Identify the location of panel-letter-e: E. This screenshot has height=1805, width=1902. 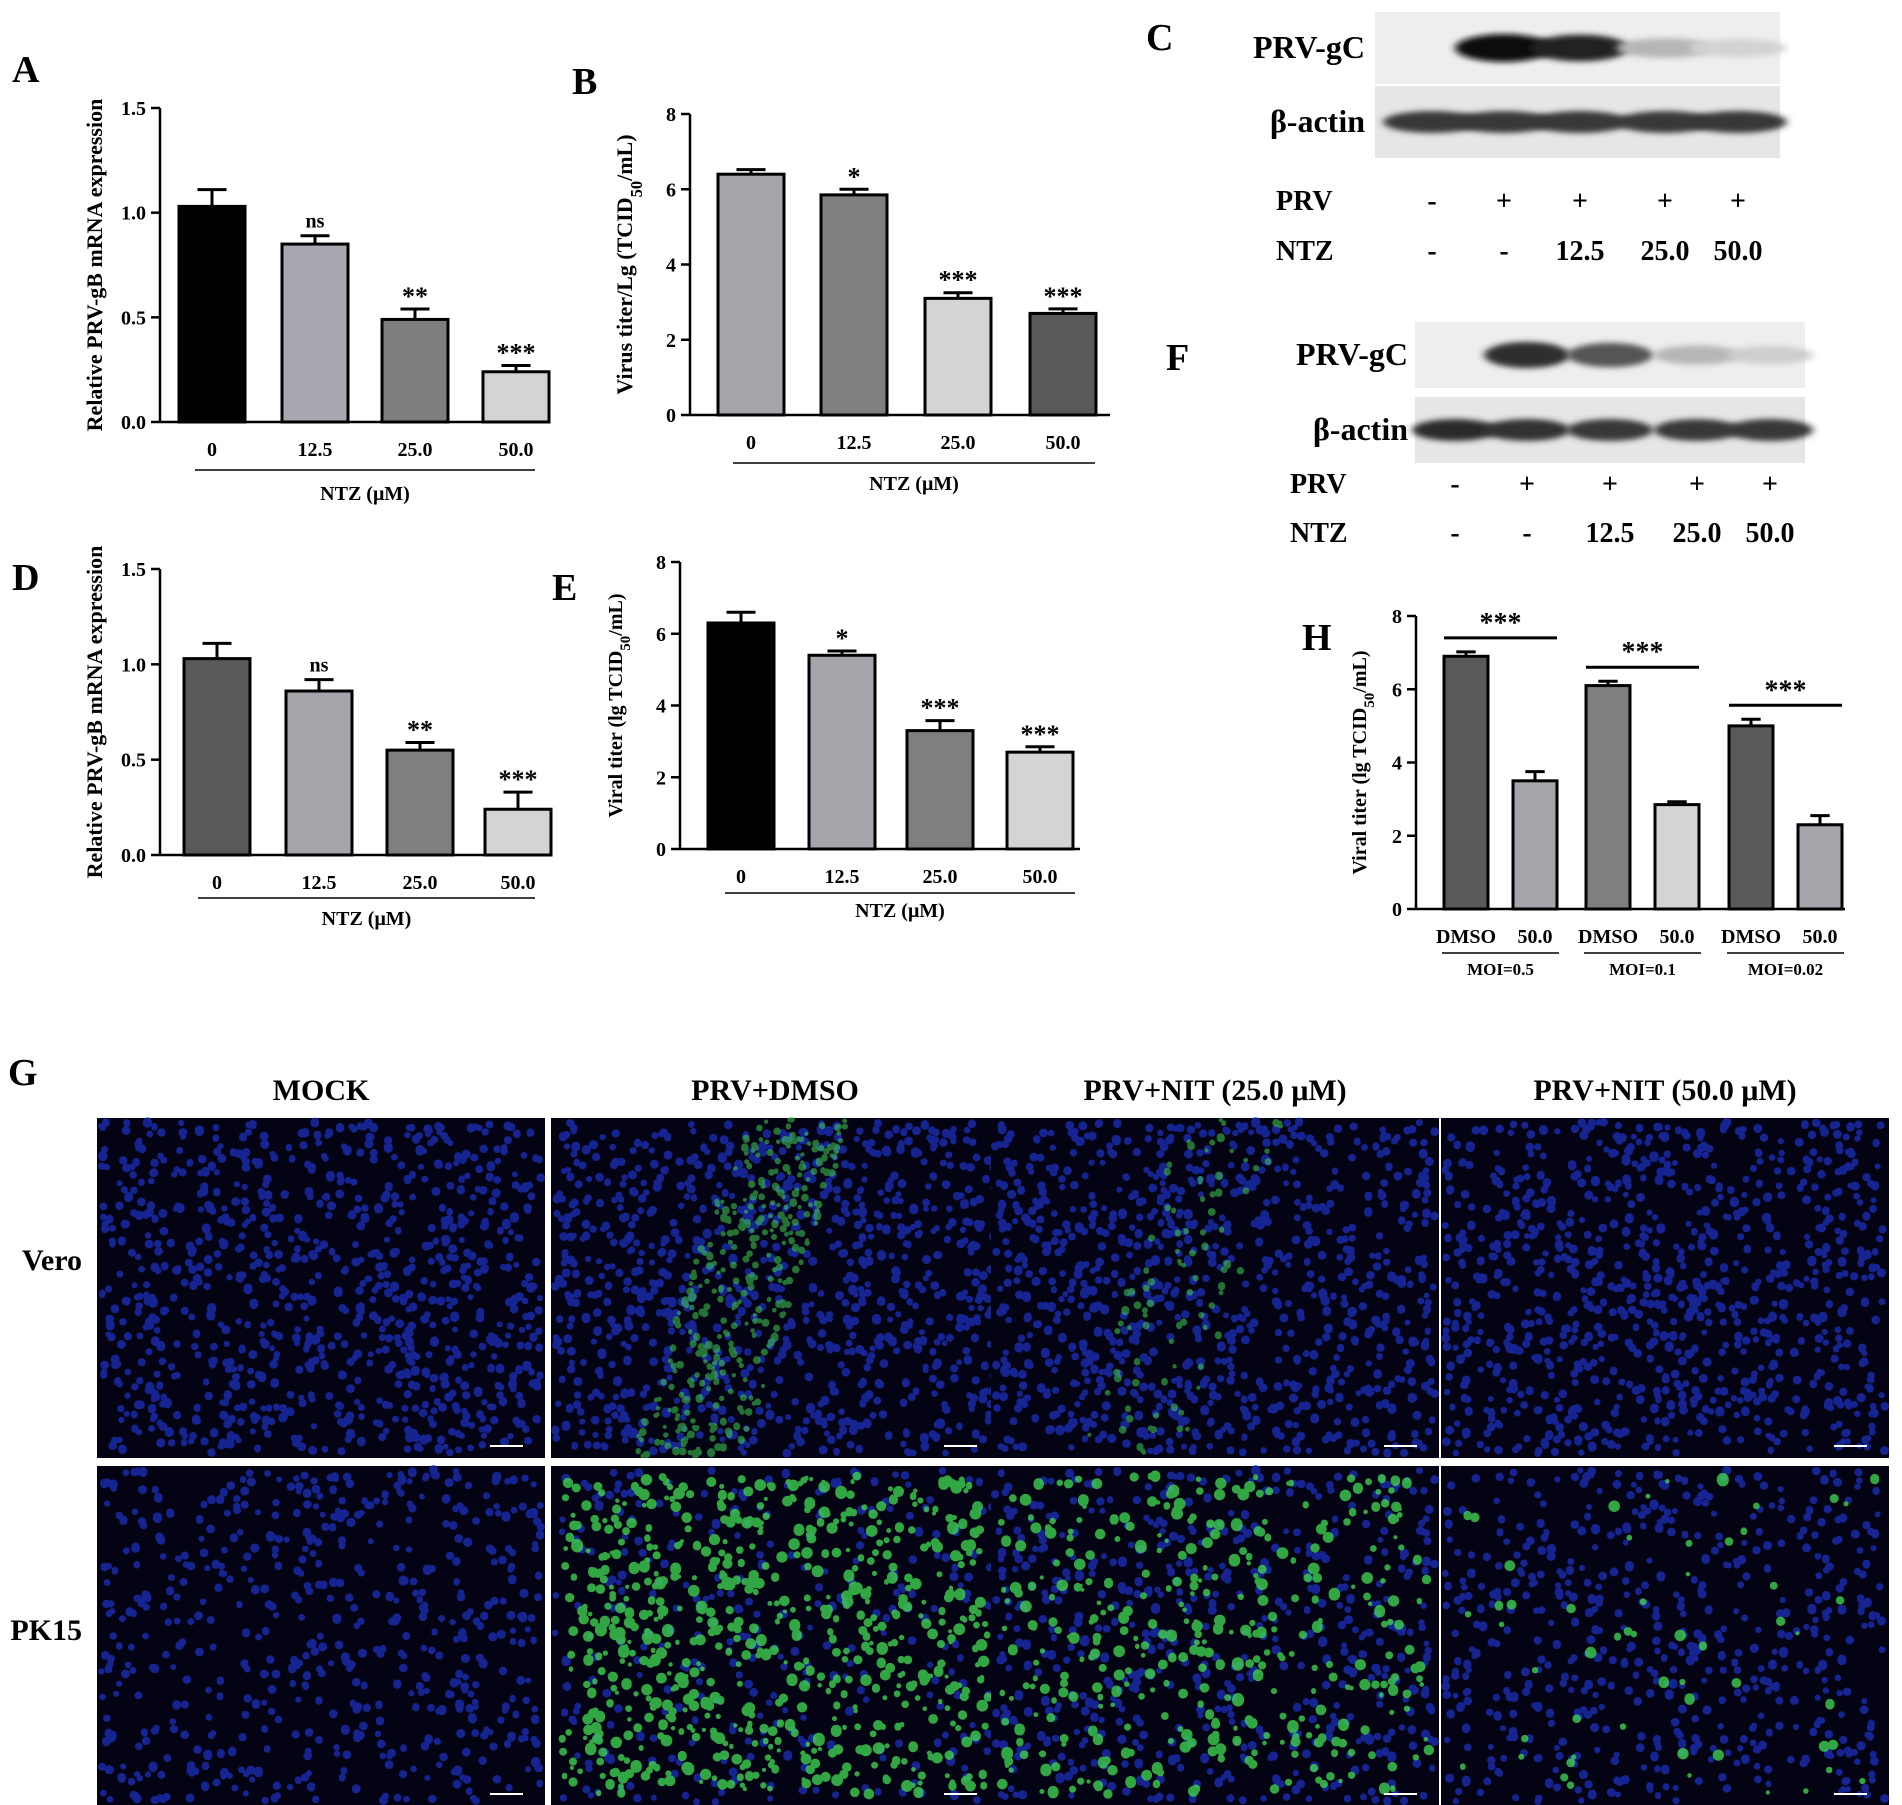
(564, 588).